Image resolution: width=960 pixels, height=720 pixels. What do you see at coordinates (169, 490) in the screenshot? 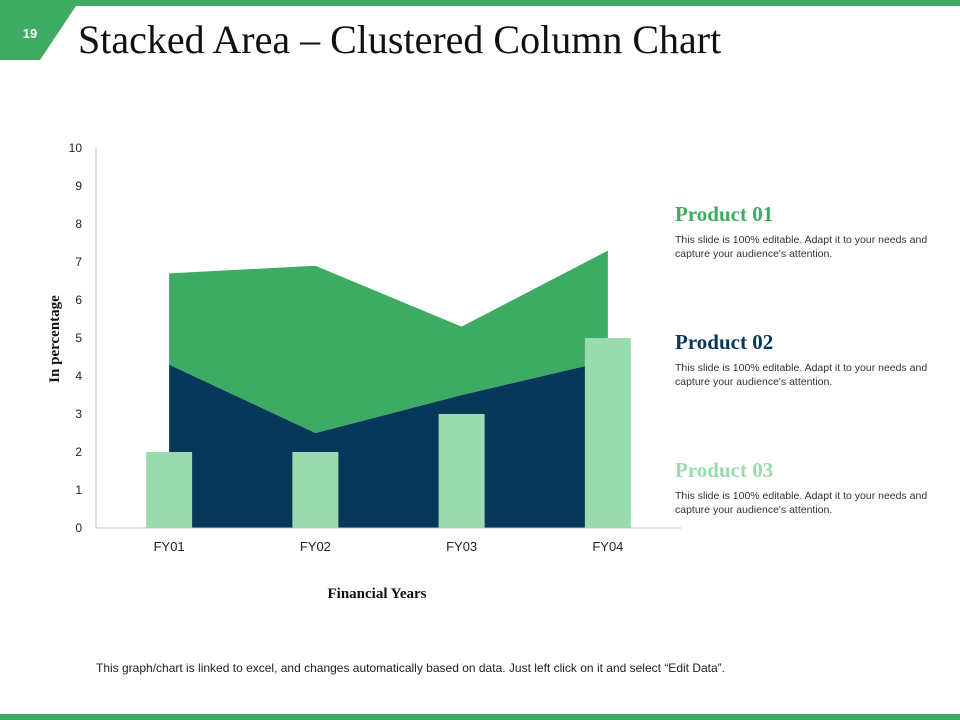
I see `bar-fy01` at bounding box center [169, 490].